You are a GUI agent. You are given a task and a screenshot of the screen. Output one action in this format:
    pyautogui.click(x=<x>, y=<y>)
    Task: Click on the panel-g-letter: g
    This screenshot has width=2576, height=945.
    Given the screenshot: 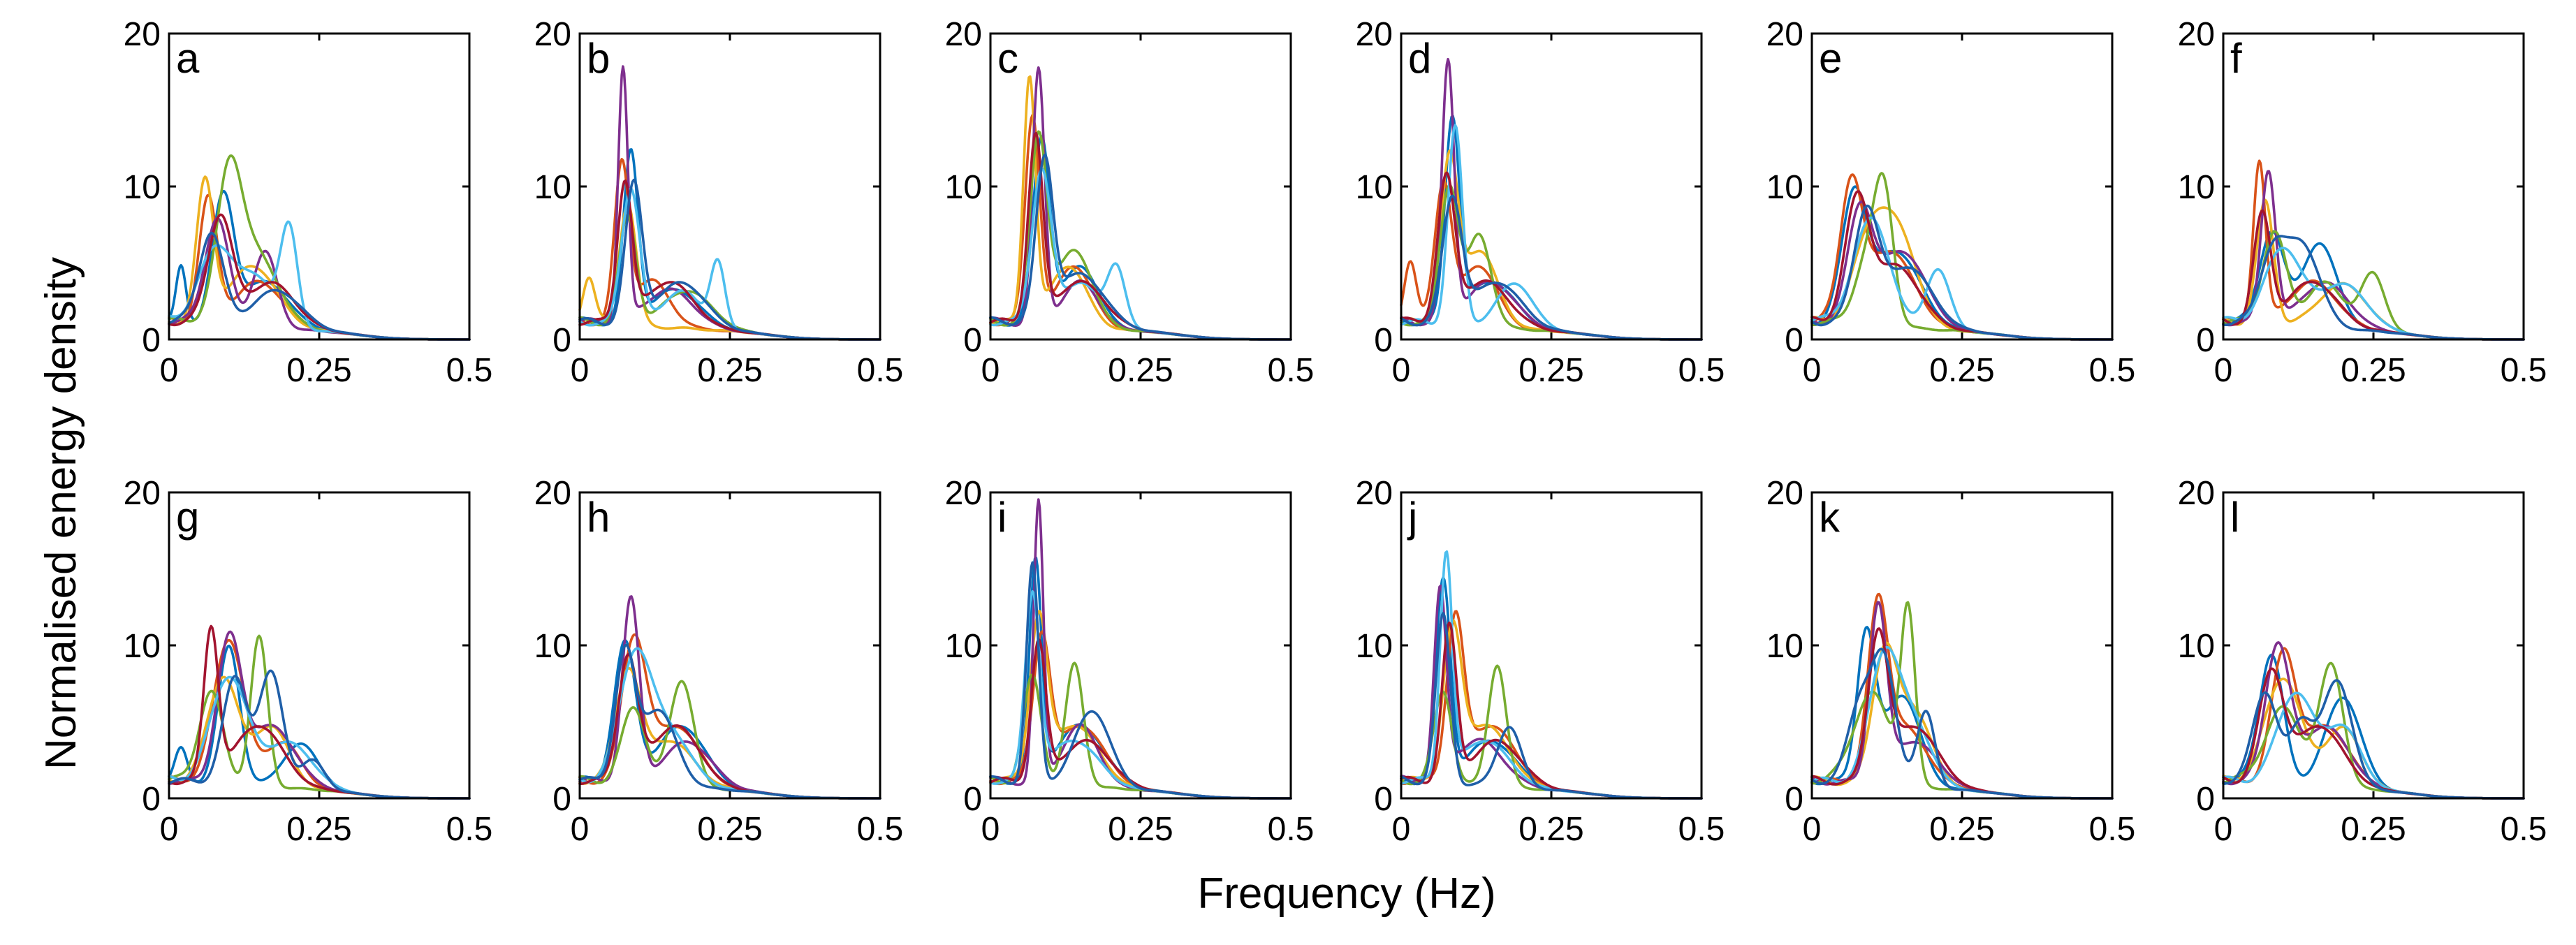 What is the action you would take?
    pyautogui.click(x=187, y=517)
    